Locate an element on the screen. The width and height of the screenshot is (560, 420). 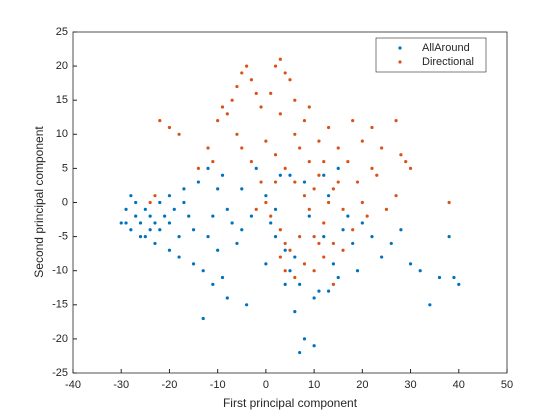
y-tick-label: -20 is located at coordinates (60, 339).